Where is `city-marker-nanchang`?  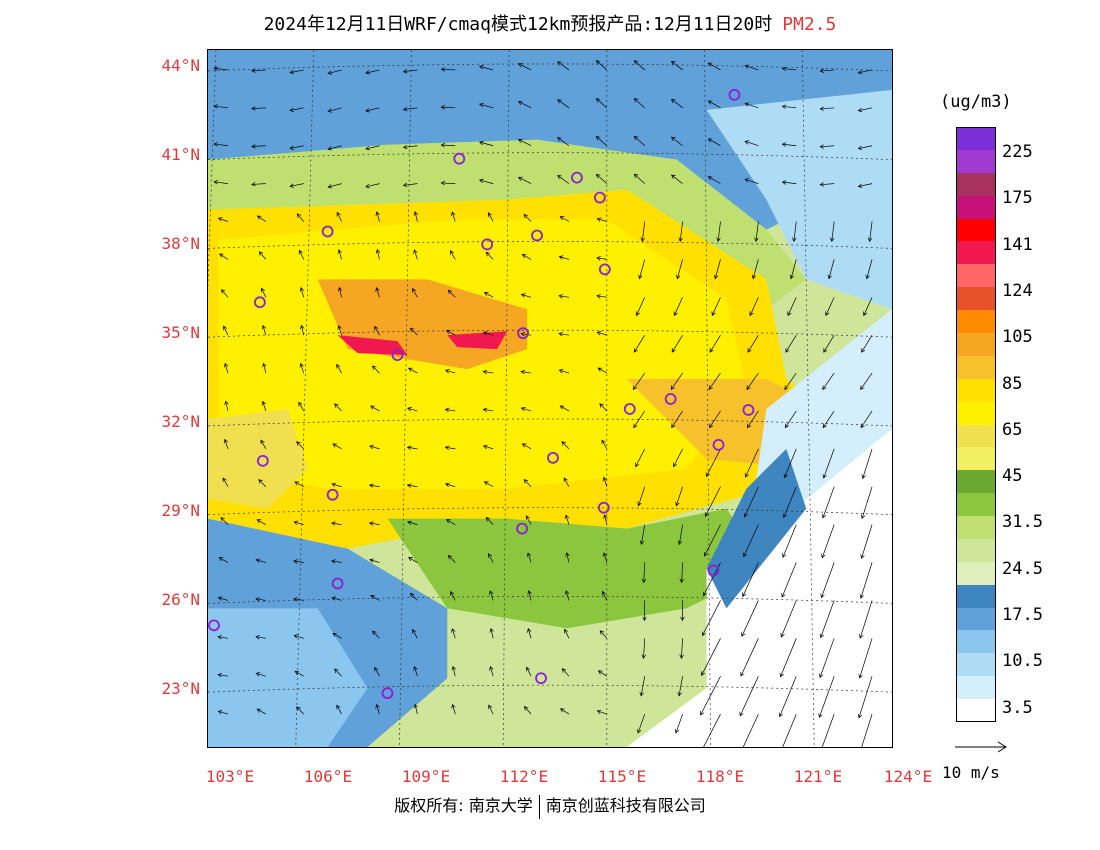 city-marker-nanchang is located at coordinates (603, 507).